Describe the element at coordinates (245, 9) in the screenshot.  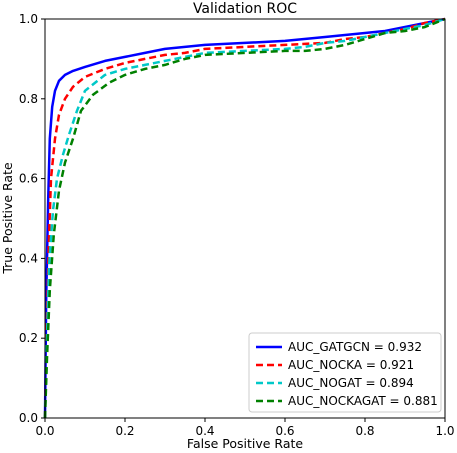
I see `chart-title: Validation ROC` at that location.